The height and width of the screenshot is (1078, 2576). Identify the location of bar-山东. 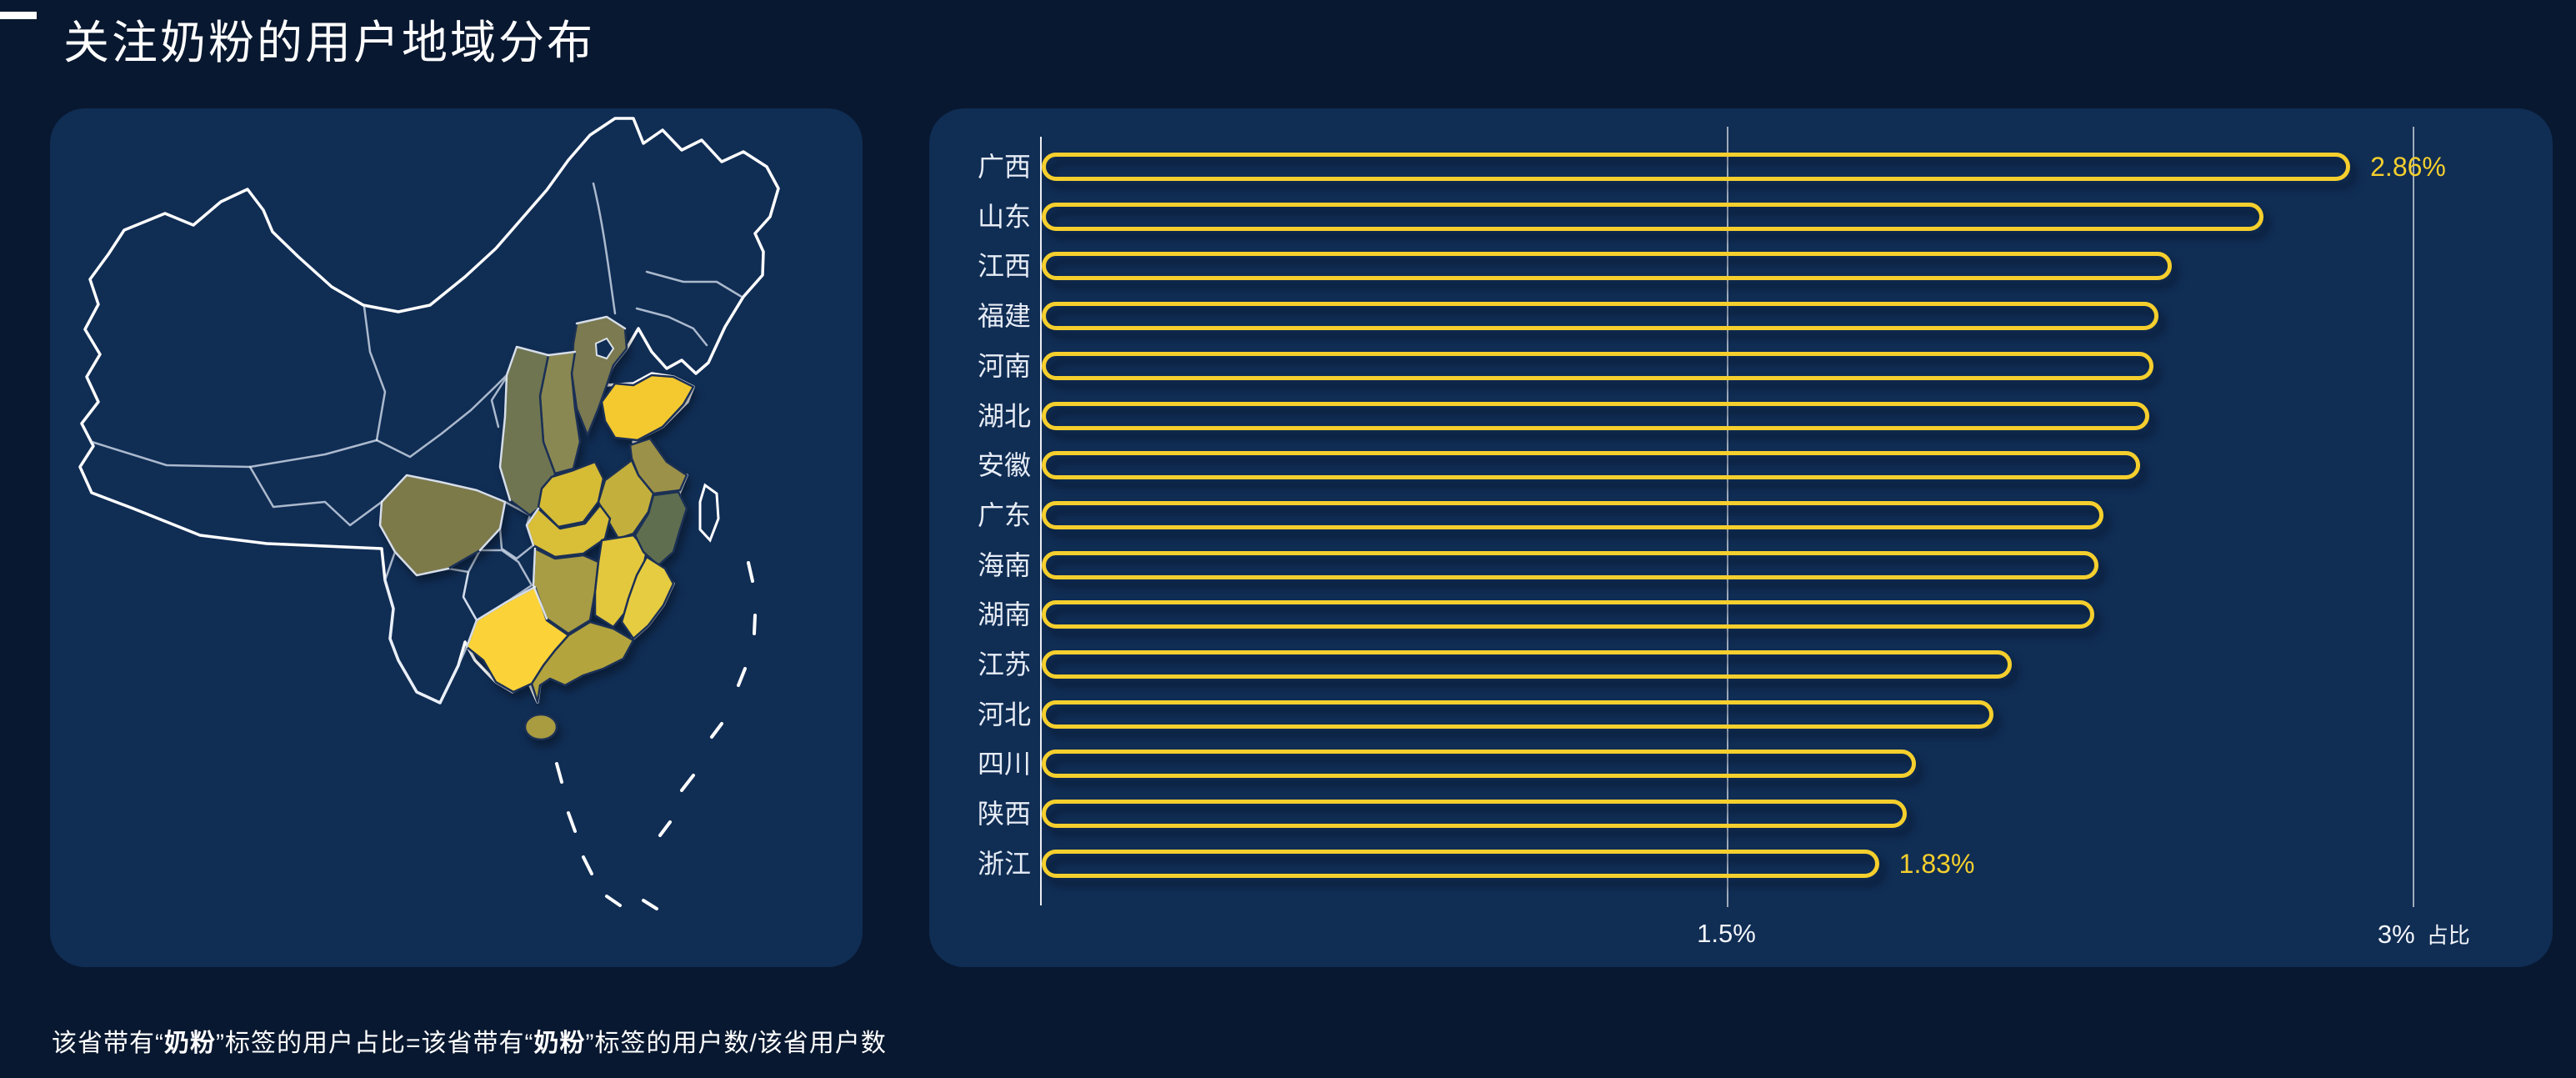
(1652, 216).